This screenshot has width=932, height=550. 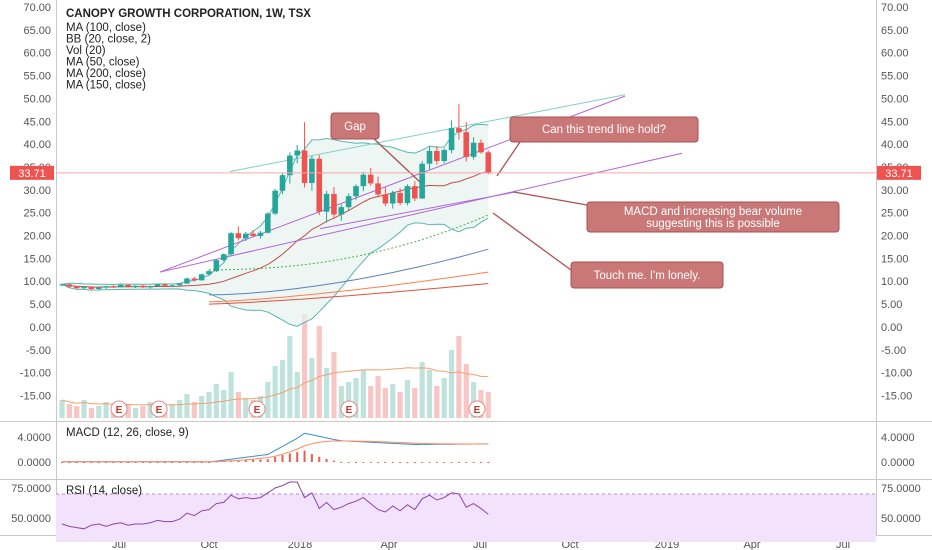 What do you see at coordinates (604, 130) in the screenshot?
I see `callout-text: Can this trend line hold?` at bounding box center [604, 130].